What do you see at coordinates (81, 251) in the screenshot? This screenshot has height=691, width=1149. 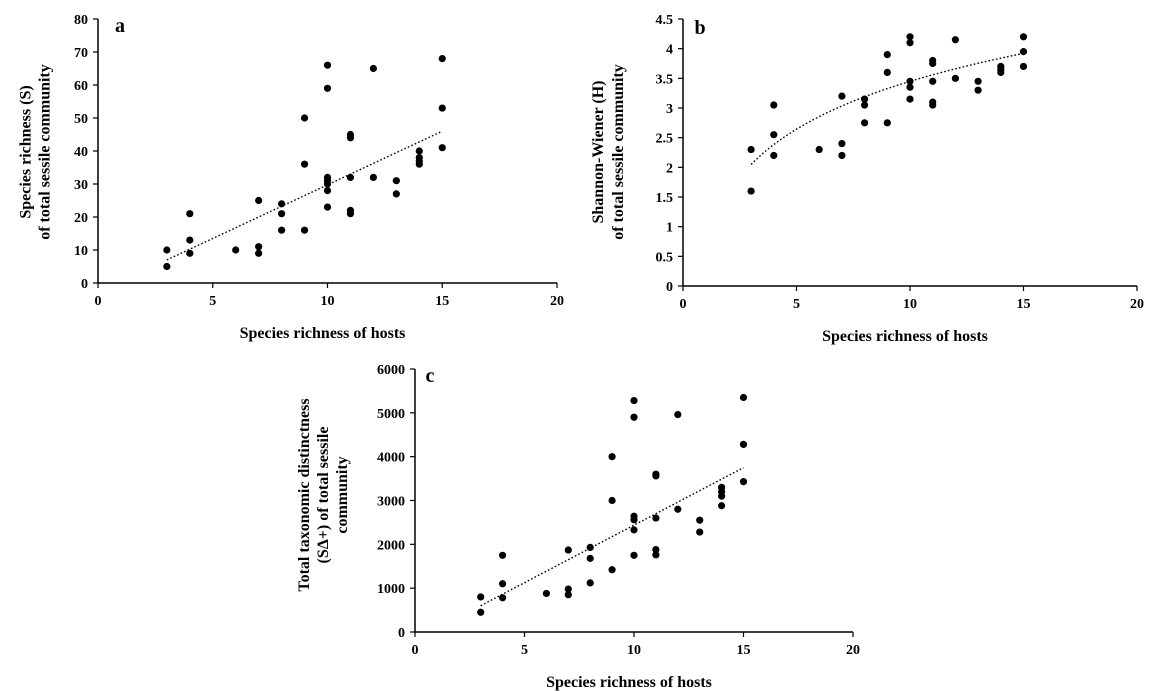 I see `y-tick-label: 10` at bounding box center [81, 251].